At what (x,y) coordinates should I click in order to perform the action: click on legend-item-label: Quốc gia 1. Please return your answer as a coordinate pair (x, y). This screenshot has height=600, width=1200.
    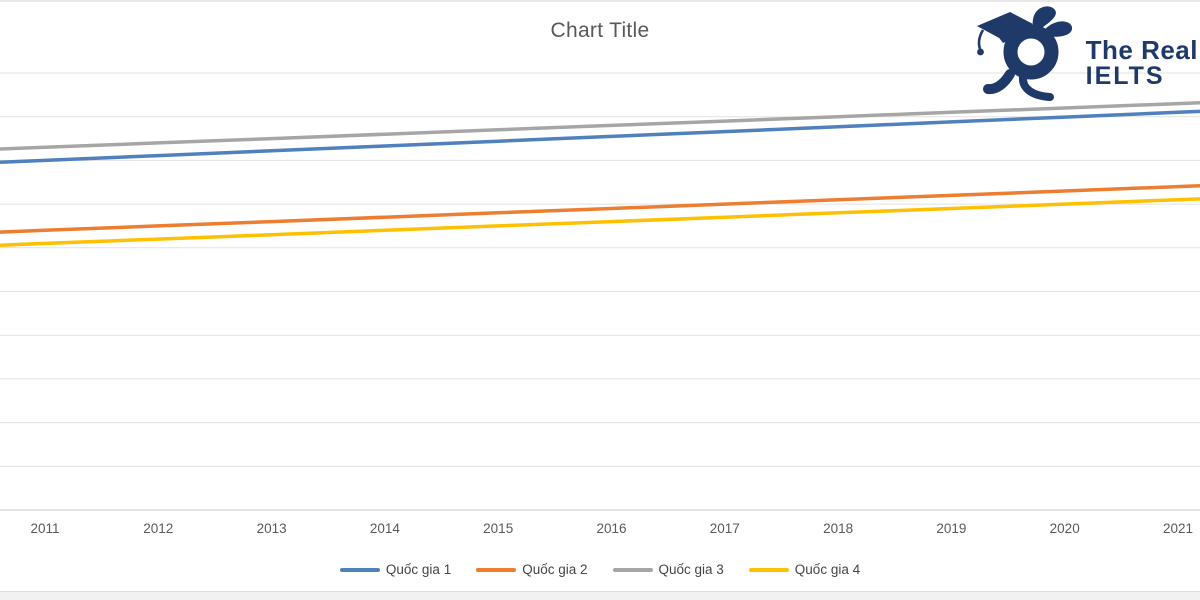
    Looking at the image, I should click on (418, 569).